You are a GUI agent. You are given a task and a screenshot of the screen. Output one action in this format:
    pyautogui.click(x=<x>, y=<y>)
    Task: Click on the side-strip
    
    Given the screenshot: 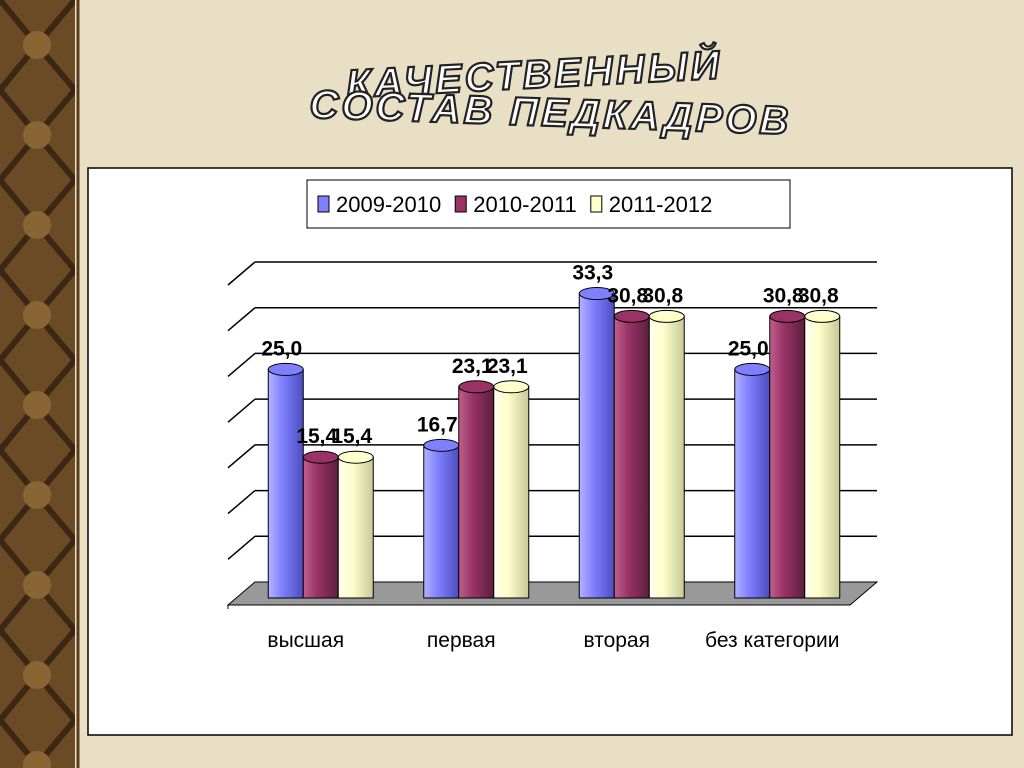 What is the action you would take?
    pyautogui.click(x=37, y=384)
    